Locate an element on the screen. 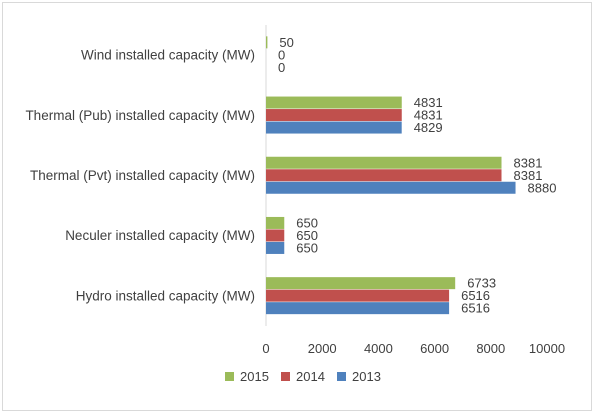 The width and height of the screenshot is (596, 415). legend: 2015 2014 2013 is located at coordinates (303, 376).